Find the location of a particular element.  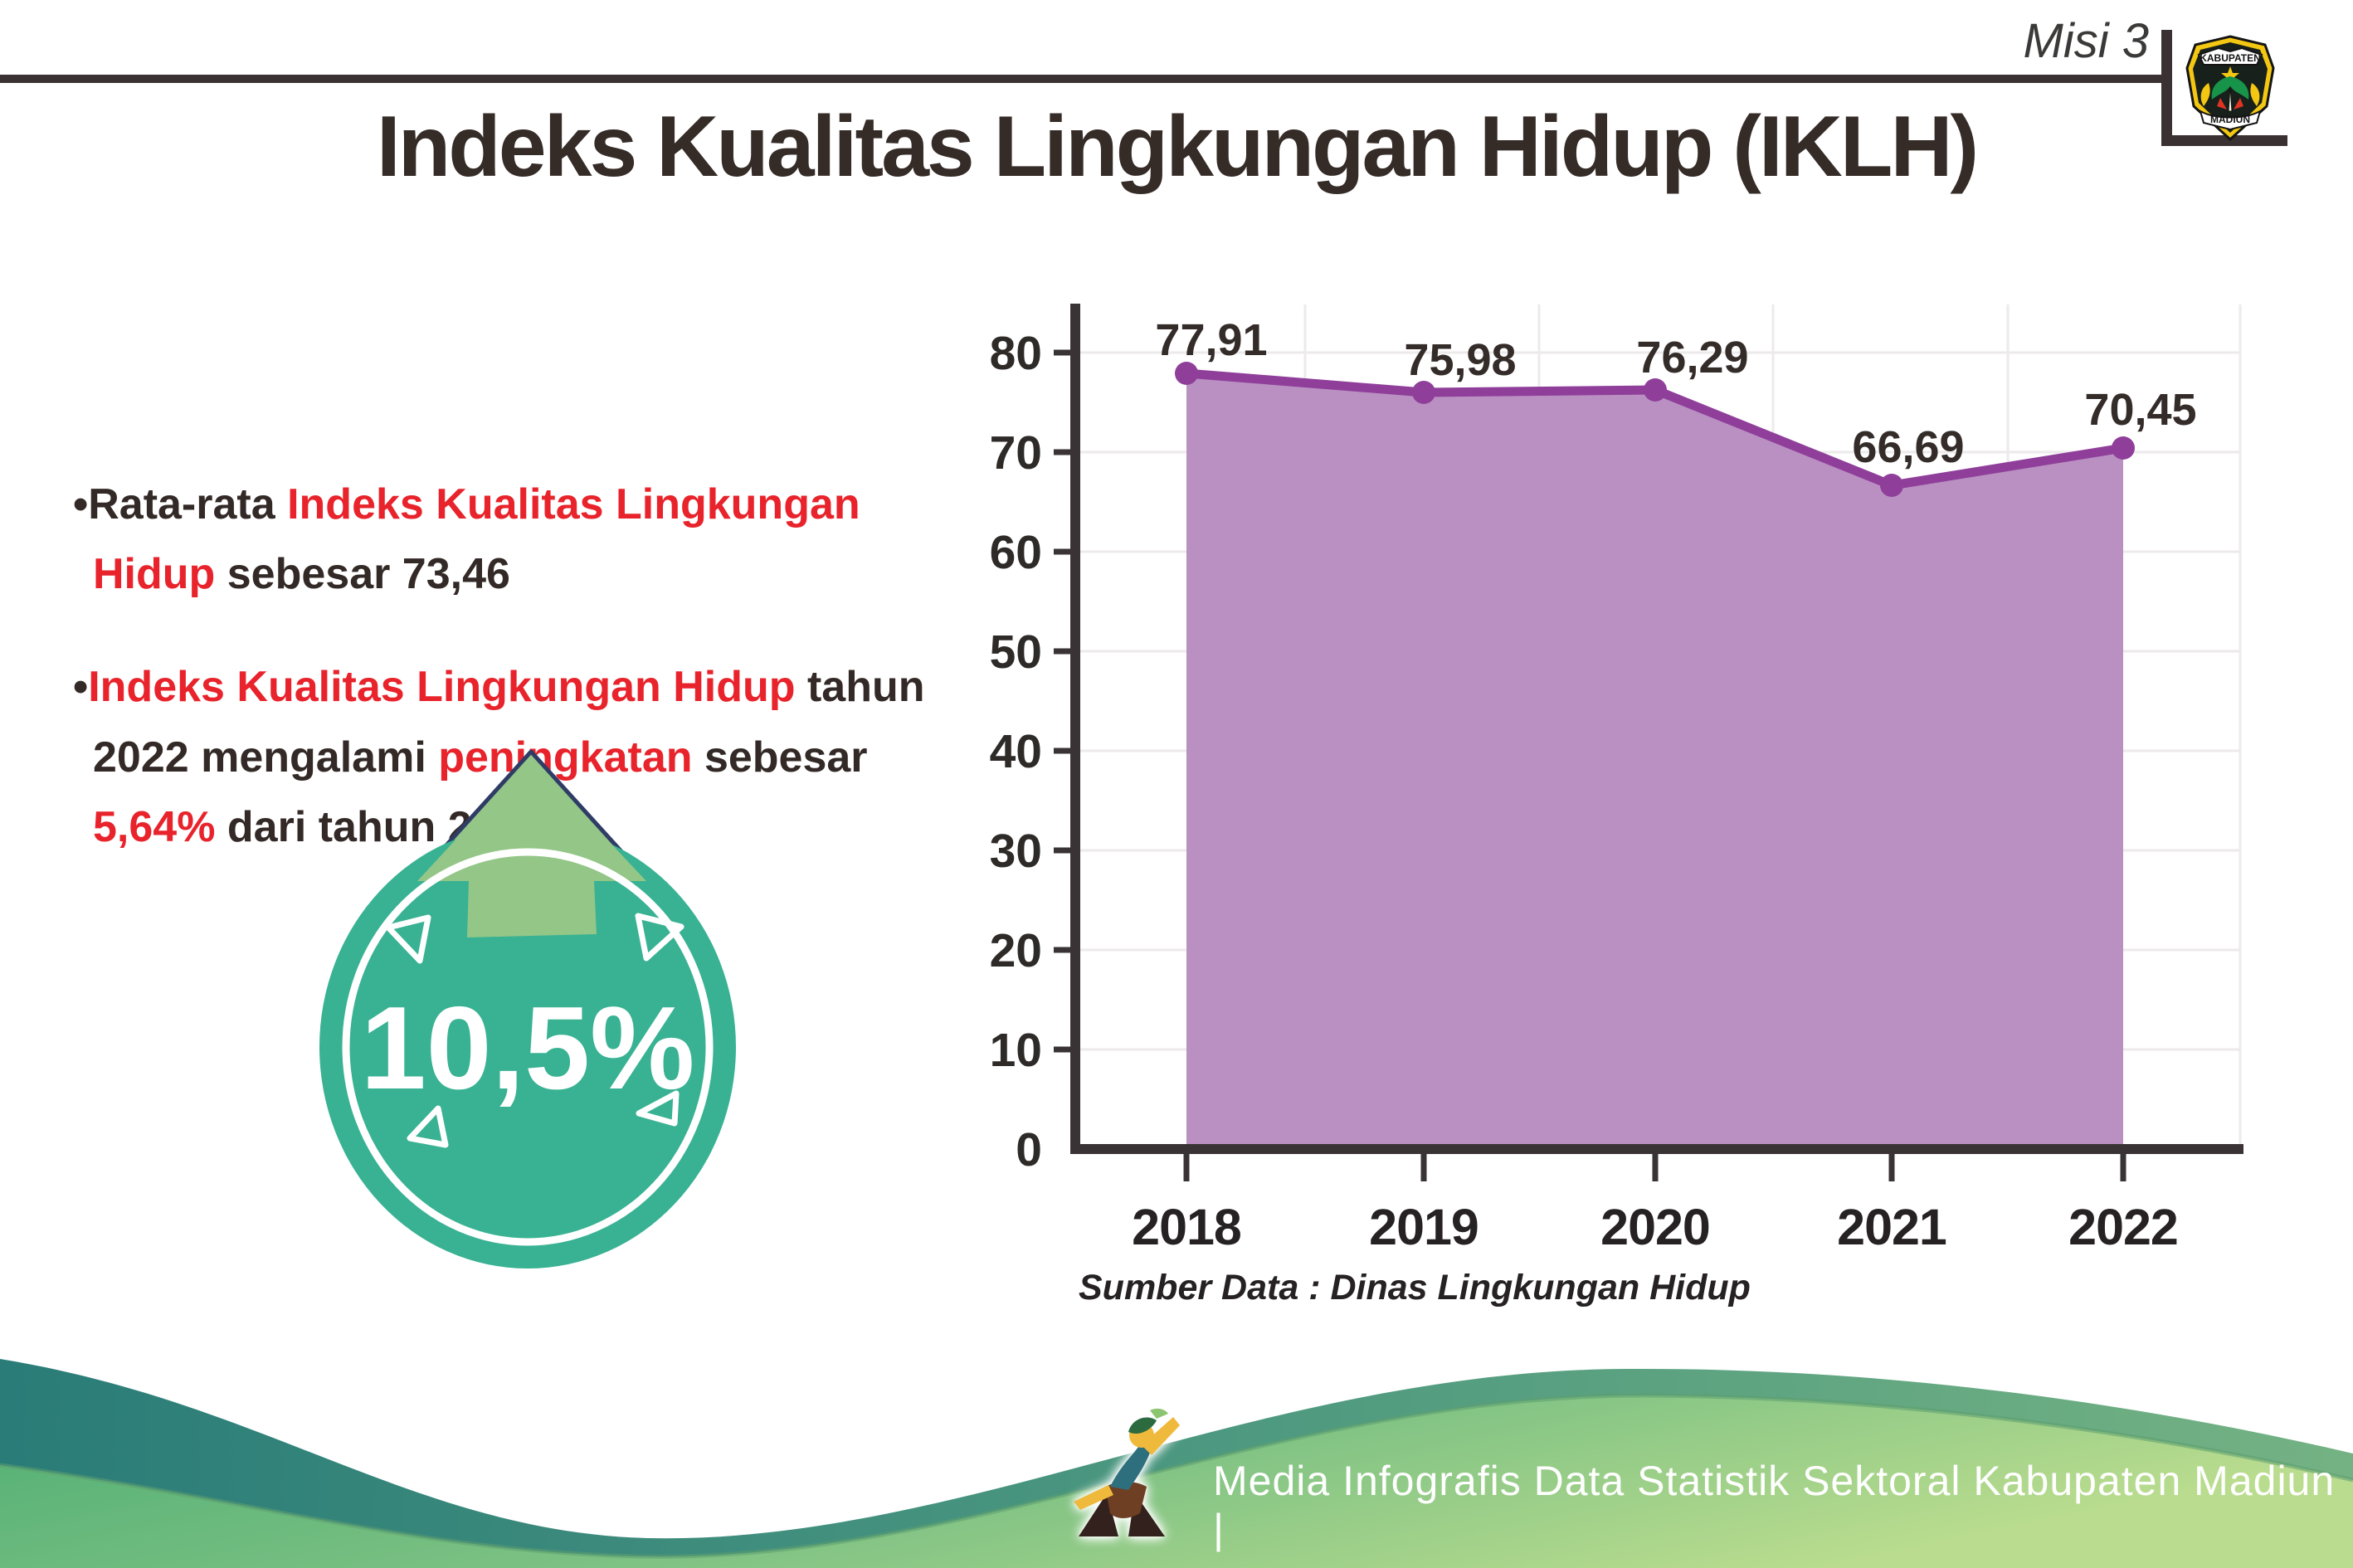

svg-text: 2021 is located at coordinates (1891, 1227).